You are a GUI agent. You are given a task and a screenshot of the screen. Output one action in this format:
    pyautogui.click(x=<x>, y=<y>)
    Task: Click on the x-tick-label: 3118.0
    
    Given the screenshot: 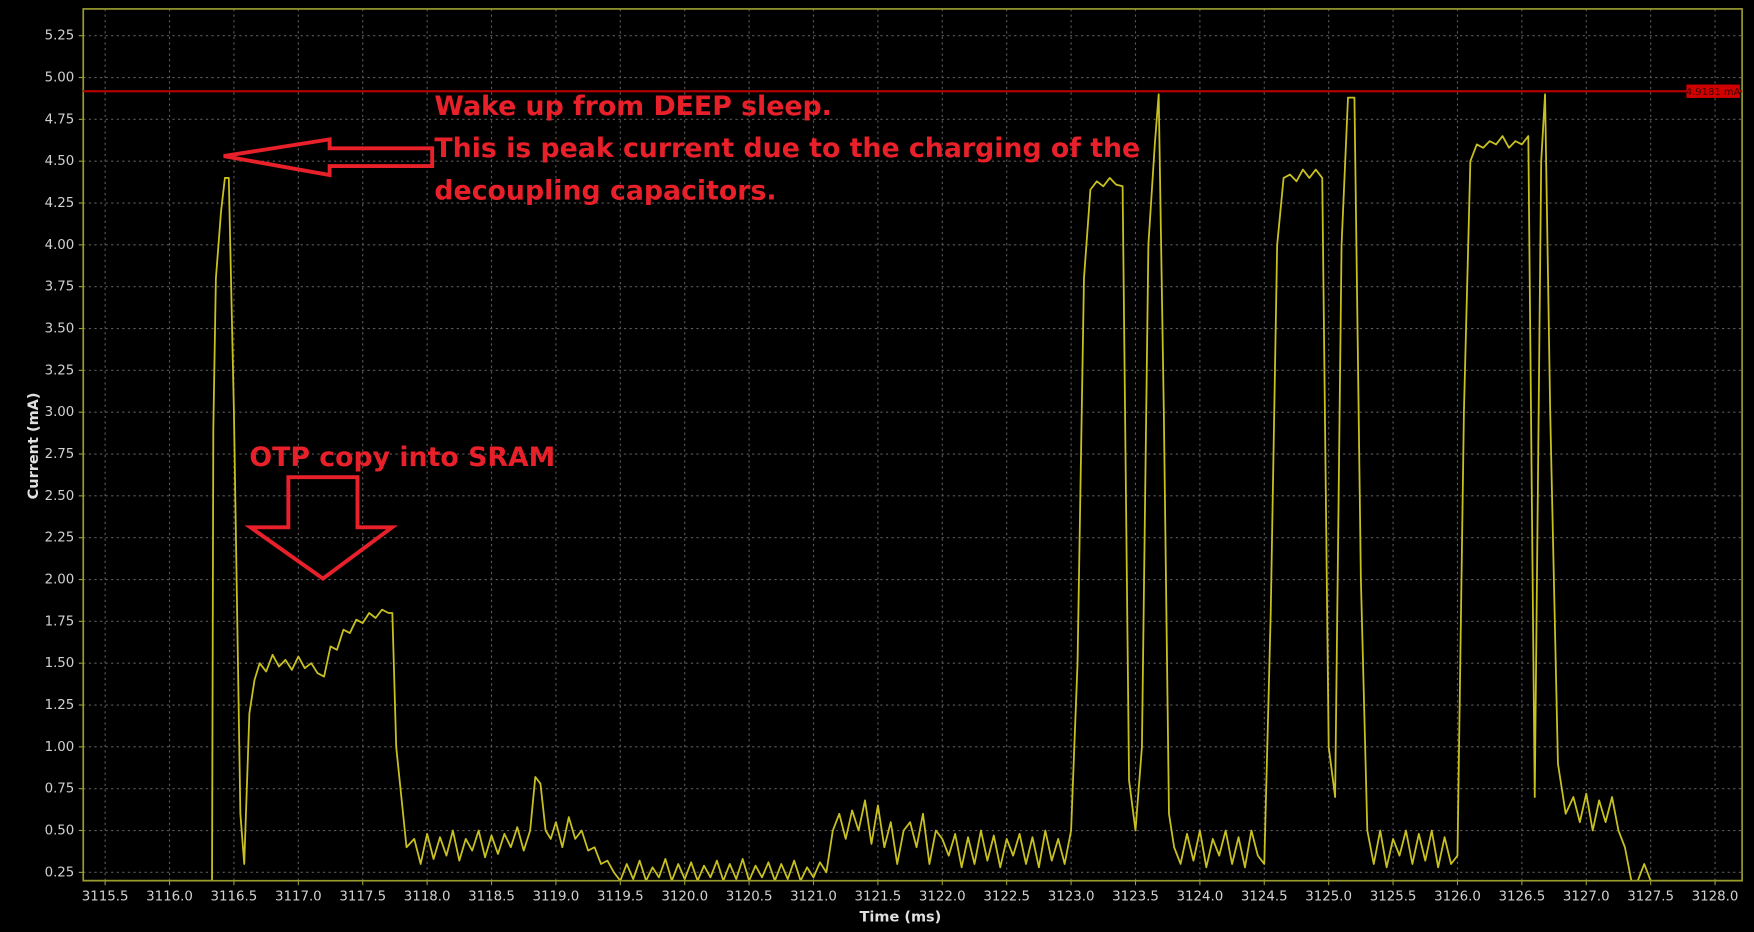 What is the action you would take?
    pyautogui.click(x=427, y=896)
    